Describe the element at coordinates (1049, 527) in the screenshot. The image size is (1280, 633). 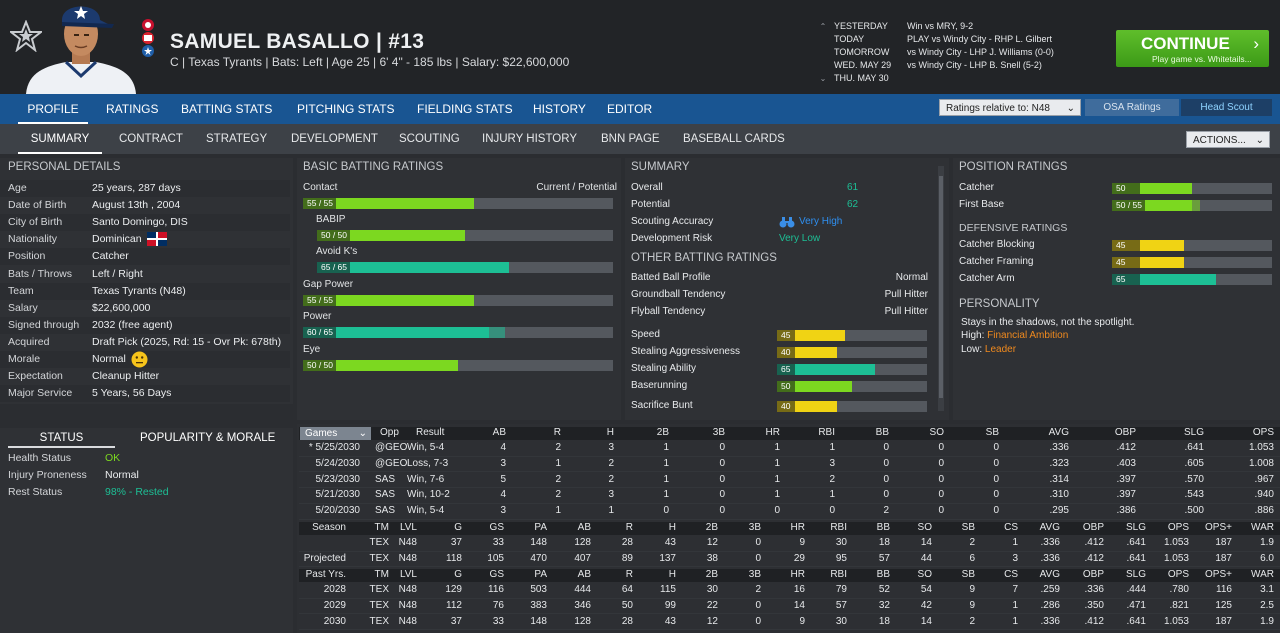
I see `season-col-header: AVG` at that location.